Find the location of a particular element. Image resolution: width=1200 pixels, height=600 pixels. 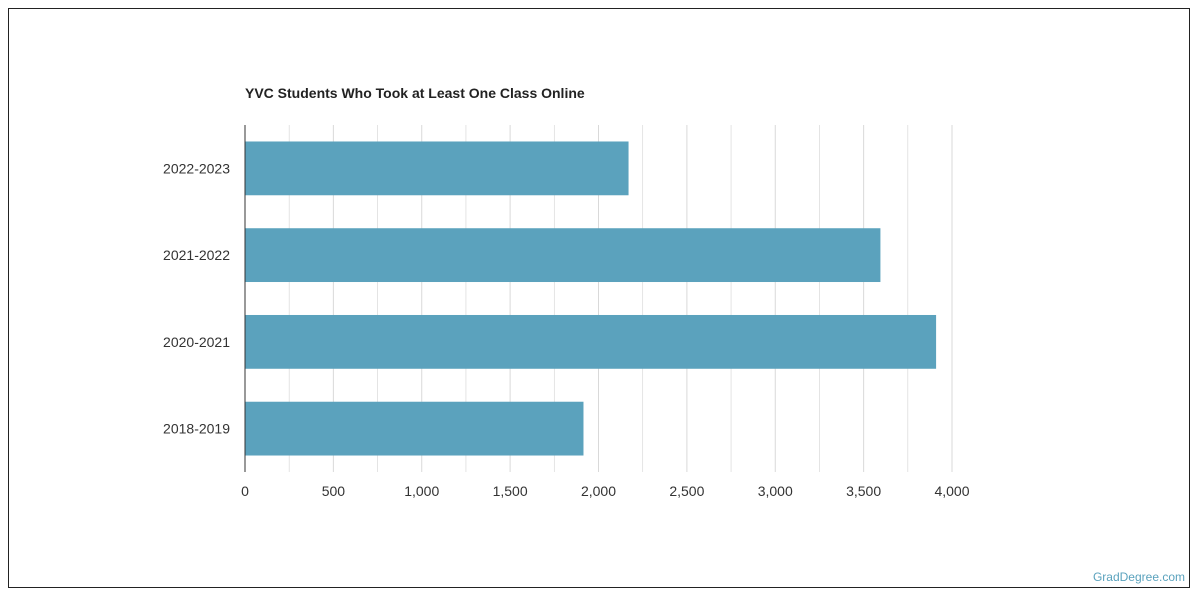

bar-2022-2023 is located at coordinates (437, 168).